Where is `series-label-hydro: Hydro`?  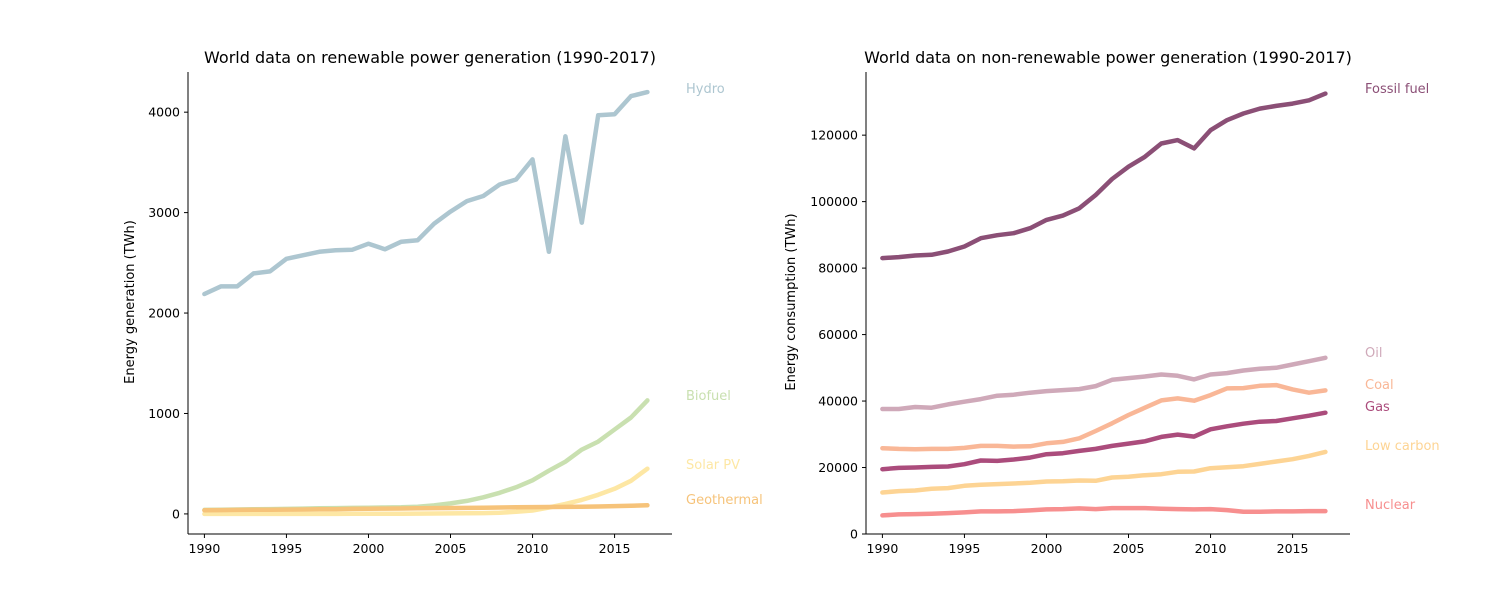 series-label-hydro: Hydro is located at coordinates (705, 89).